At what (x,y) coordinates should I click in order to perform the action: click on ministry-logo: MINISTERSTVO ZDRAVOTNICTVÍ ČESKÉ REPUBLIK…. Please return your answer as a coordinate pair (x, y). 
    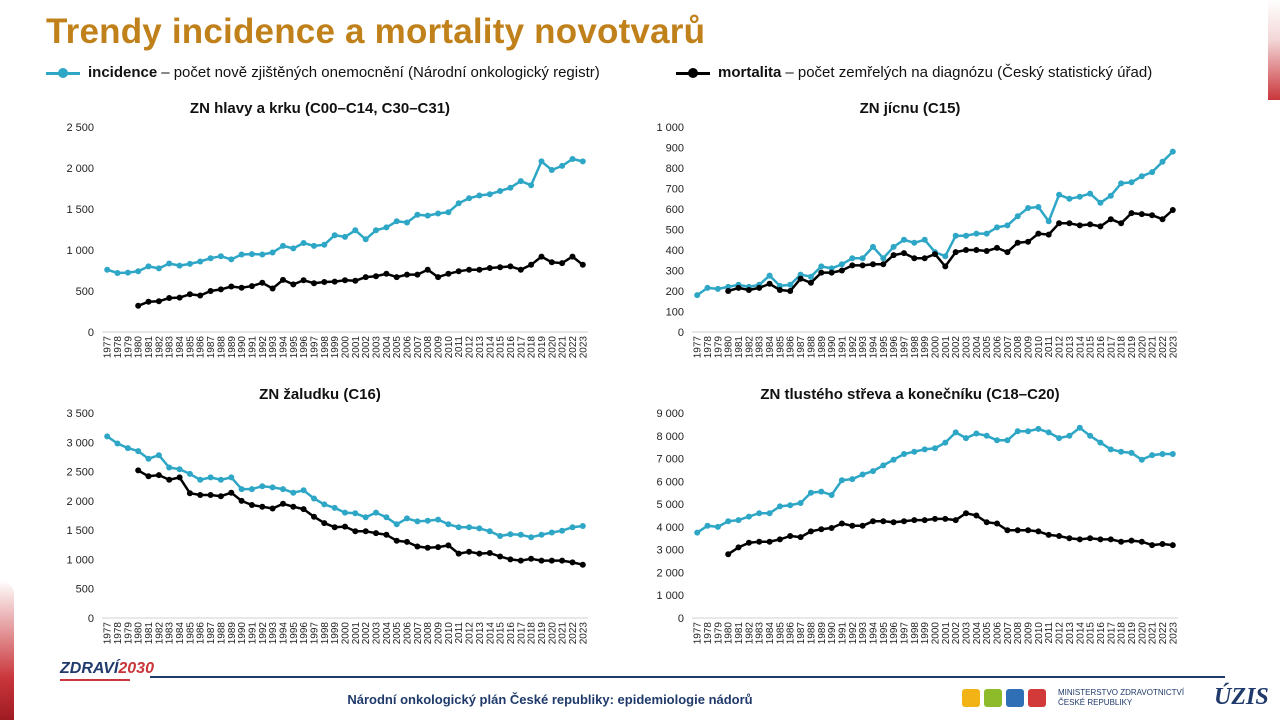
    Looking at the image, I should click on (1073, 698).